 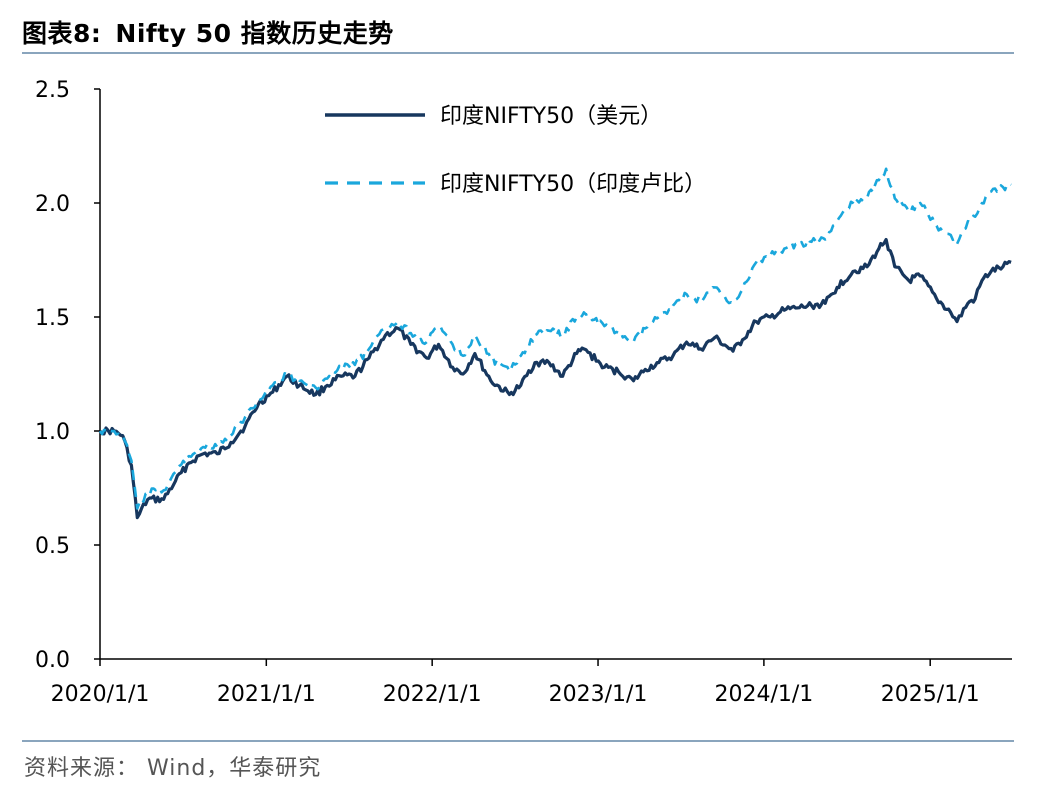 What do you see at coordinates (52, 660) in the screenshot?
I see `y-tick-label: 0.0` at bounding box center [52, 660].